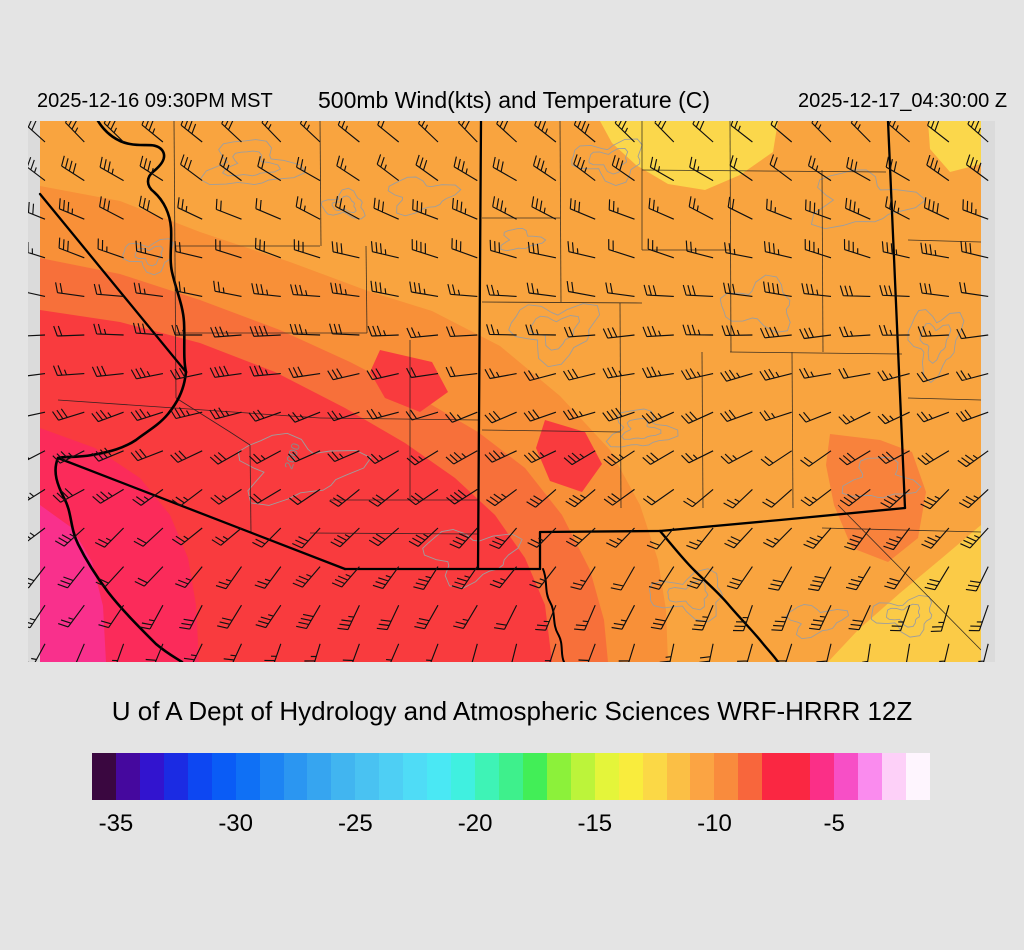 The width and height of the screenshot is (1024, 950). What do you see at coordinates (355, 823) in the screenshot?
I see `colorbar-tick-label: -25` at bounding box center [355, 823].